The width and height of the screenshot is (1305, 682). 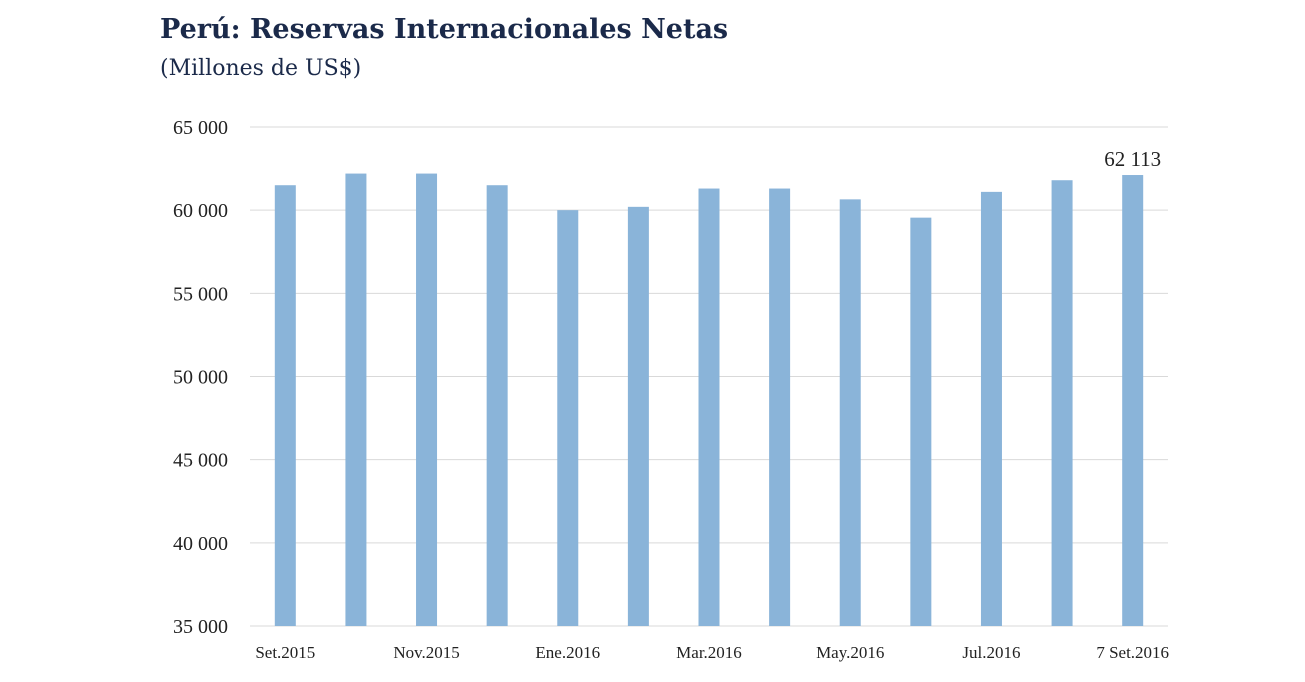 I want to click on chart-subtitle: (Millones de US$), so click(x=261, y=68).